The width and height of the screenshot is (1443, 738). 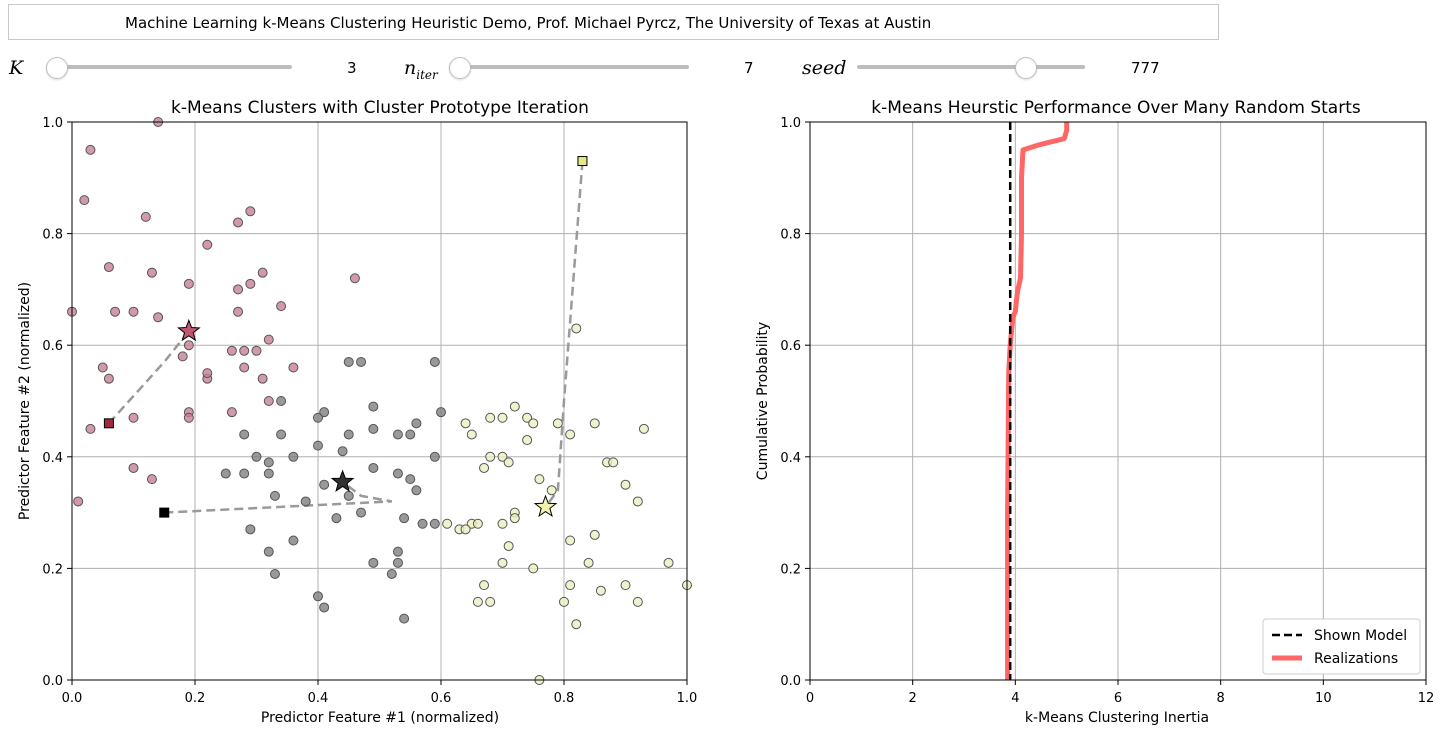 I want to click on k-slider-thumb, so click(x=57, y=68).